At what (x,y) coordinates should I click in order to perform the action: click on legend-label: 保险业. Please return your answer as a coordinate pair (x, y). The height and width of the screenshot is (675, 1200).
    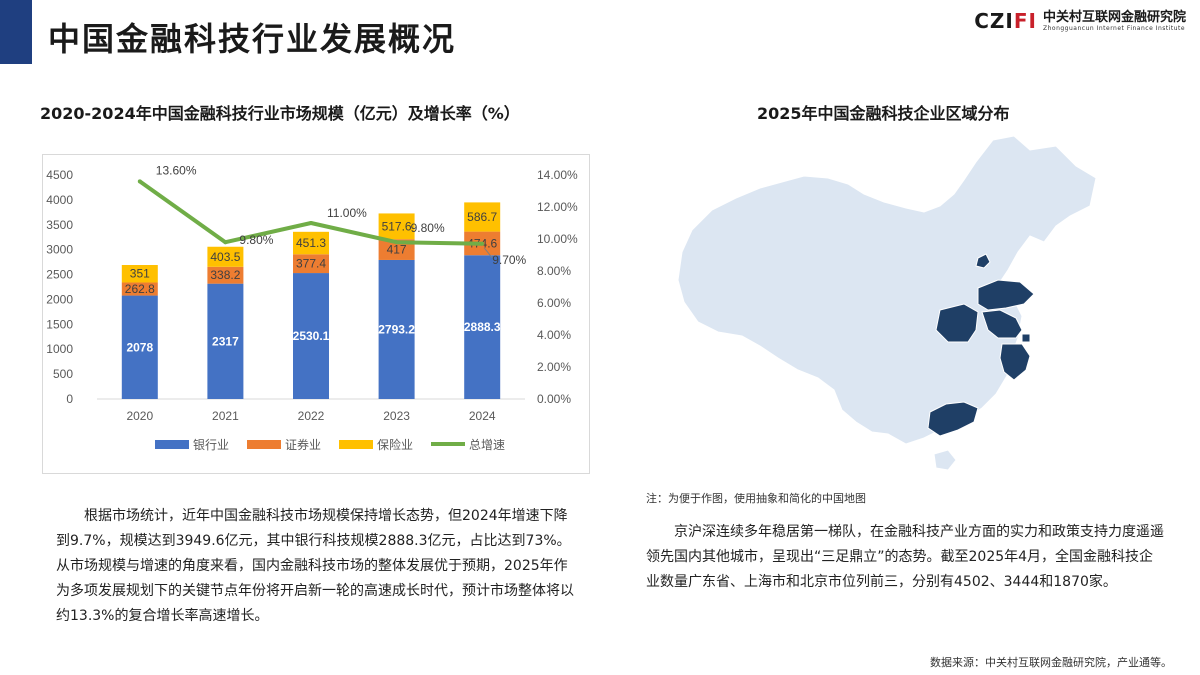
    Looking at the image, I should click on (395, 444).